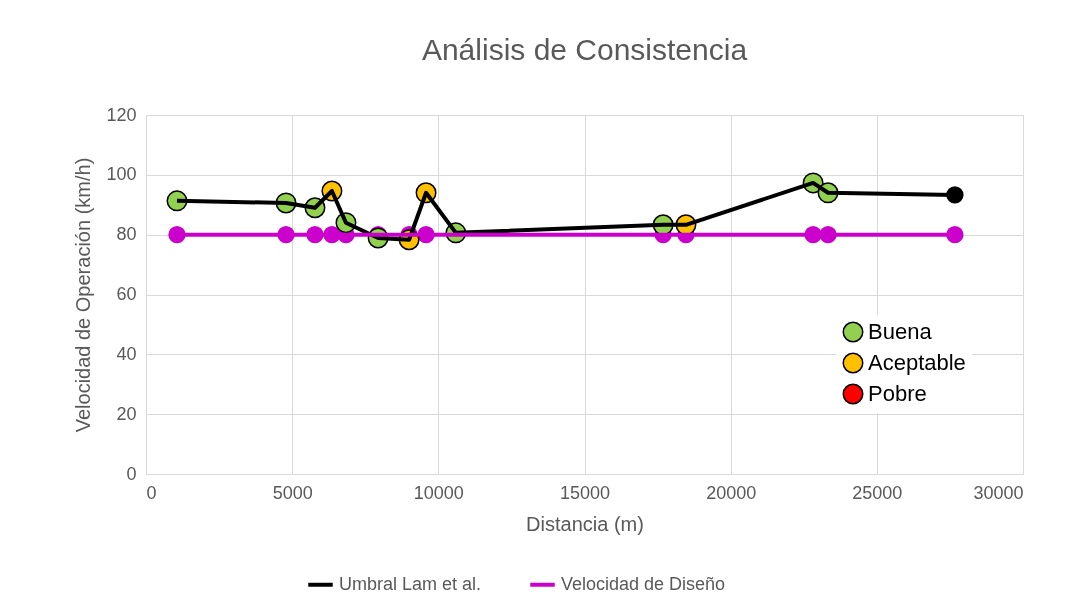 The height and width of the screenshot is (616, 1084). I want to click on x-tick-label: 5000, so click(292, 492).